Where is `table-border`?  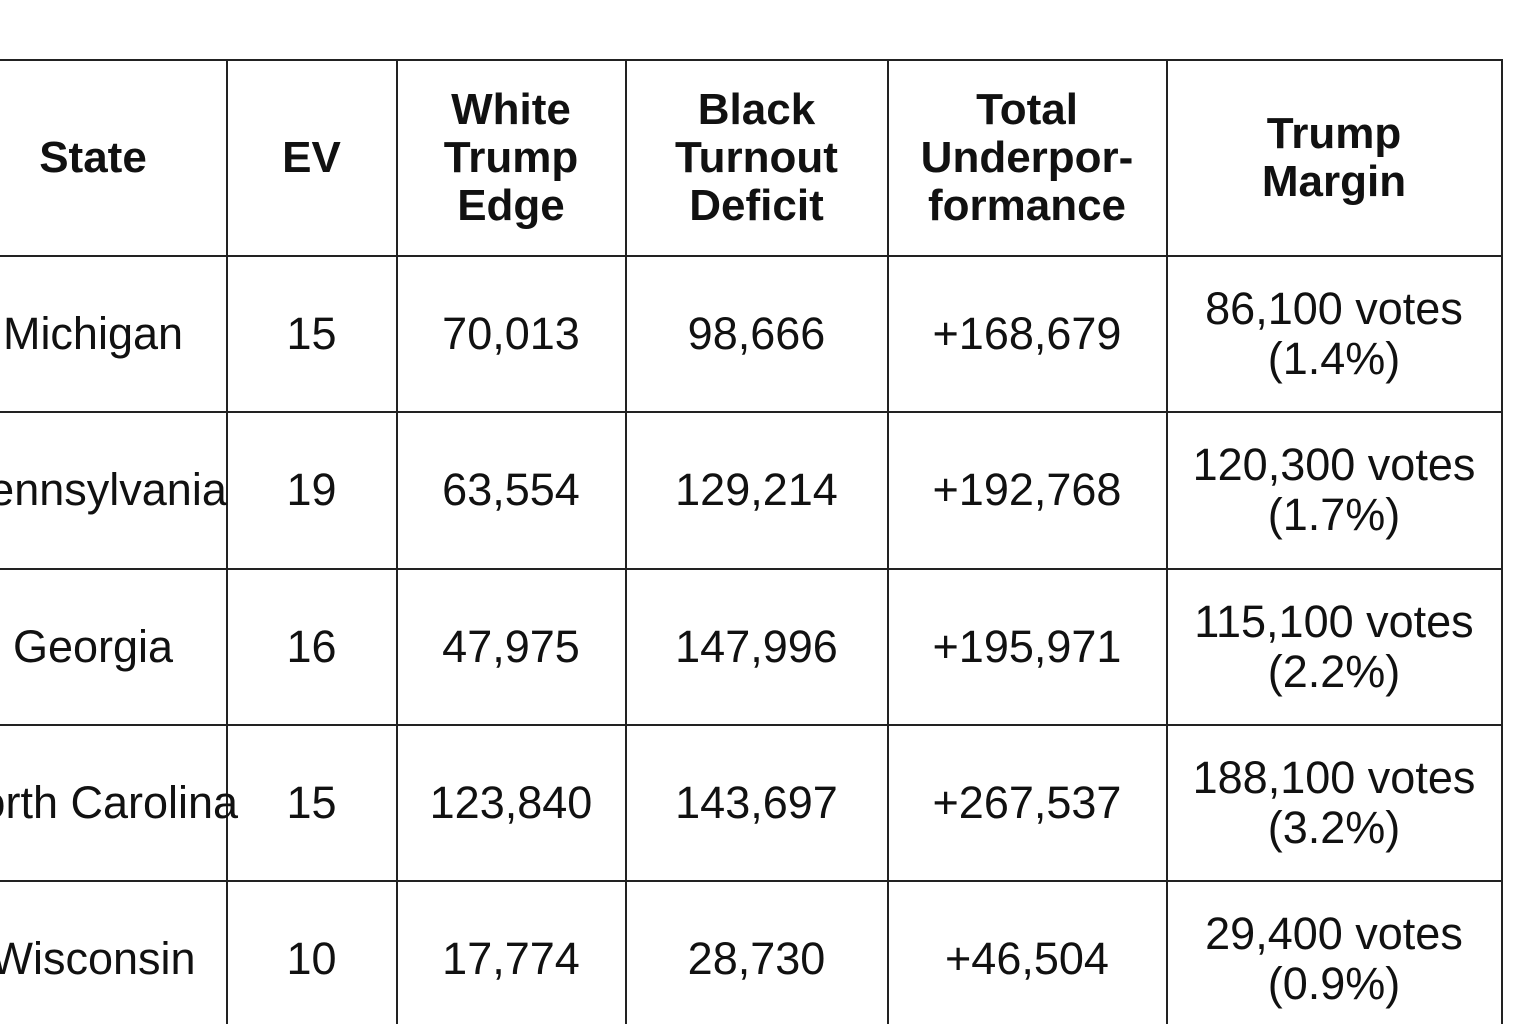 table-border is located at coordinates (751, 60).